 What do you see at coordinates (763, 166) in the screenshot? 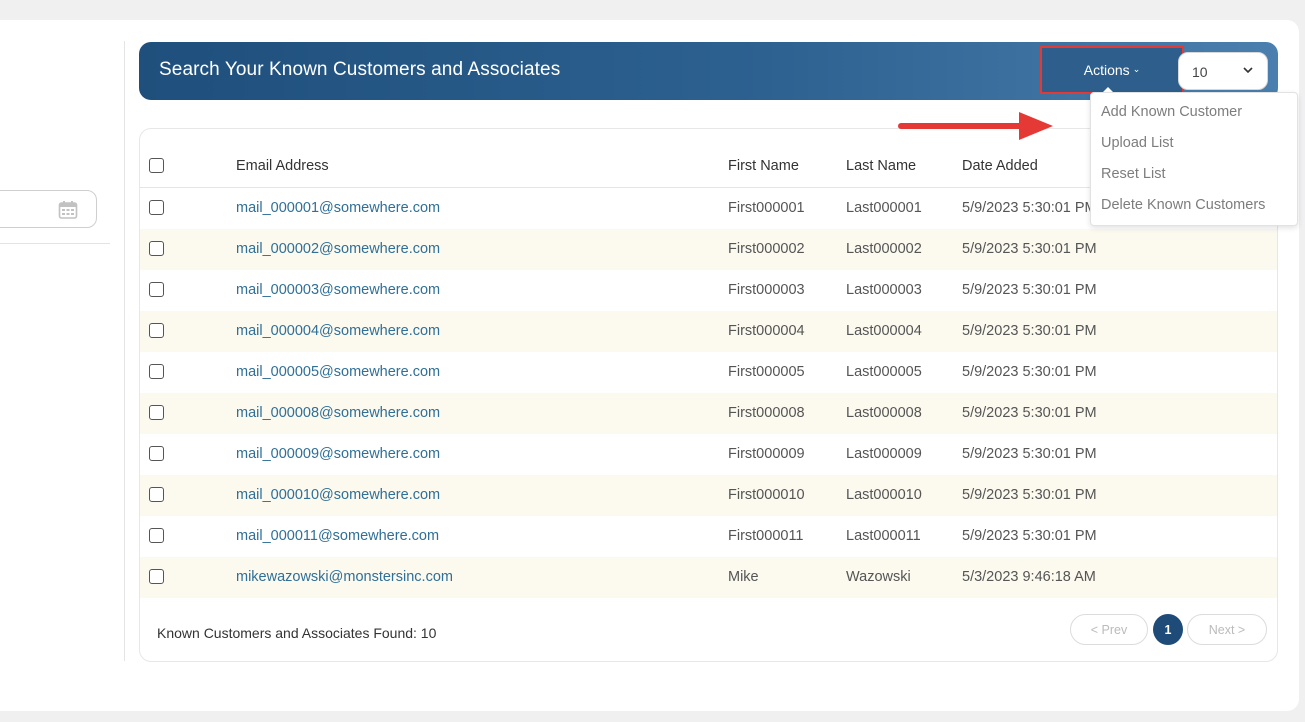
I see `column-header-first-name: First Name` at bounding box center [763, 166].